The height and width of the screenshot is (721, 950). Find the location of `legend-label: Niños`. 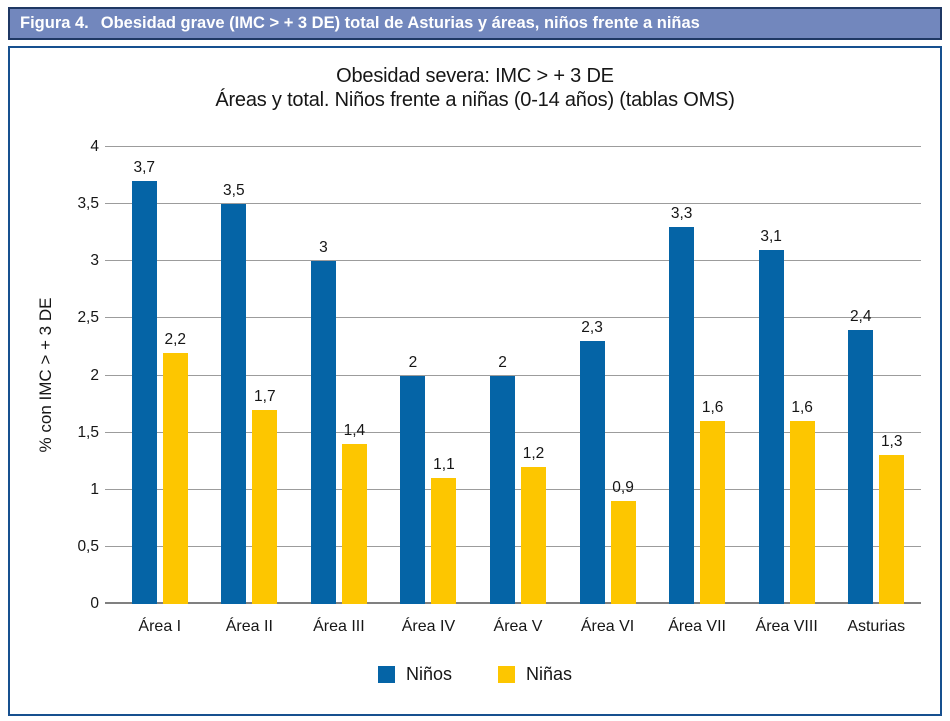

legend-label: Niños is located at coordinates (428, 674).